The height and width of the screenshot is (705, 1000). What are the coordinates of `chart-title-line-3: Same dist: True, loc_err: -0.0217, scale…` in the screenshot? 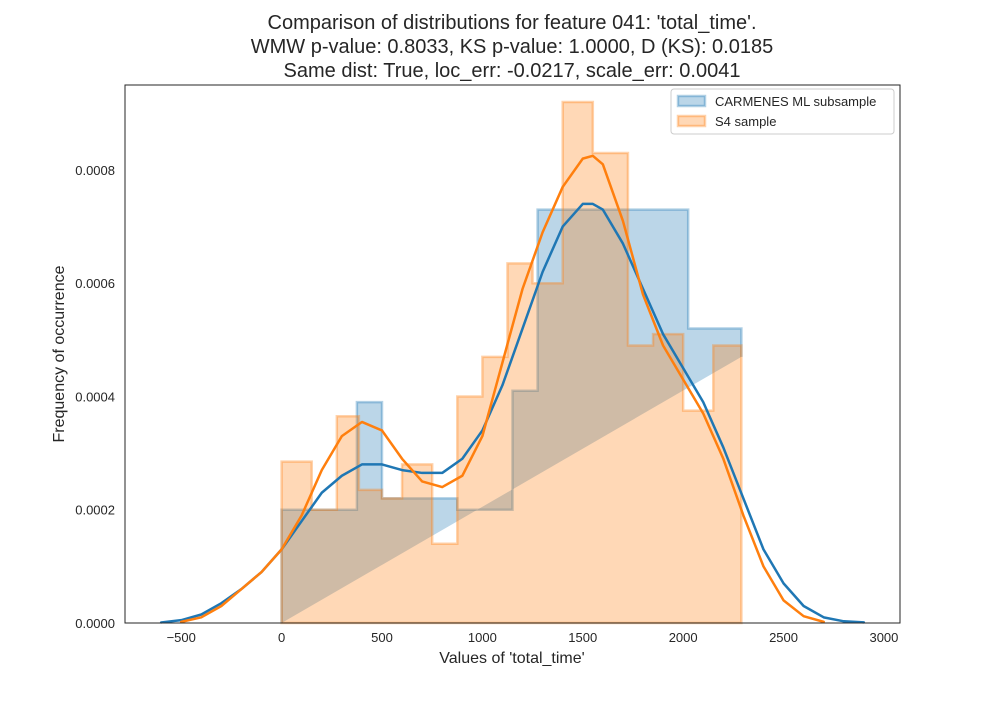 It's located at (512, 71).